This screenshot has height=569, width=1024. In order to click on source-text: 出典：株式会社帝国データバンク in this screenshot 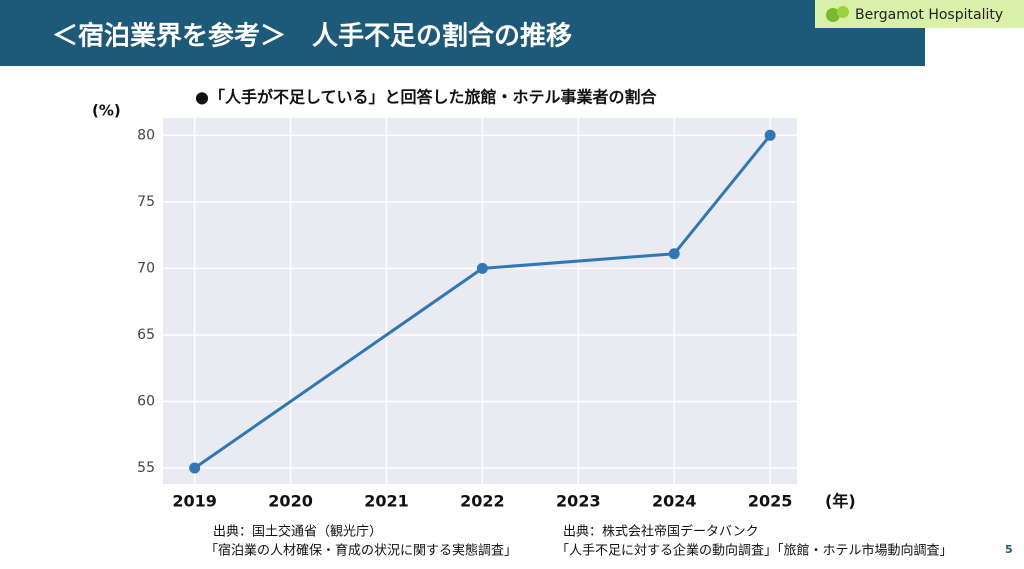, I will do `click(661, 532)`.